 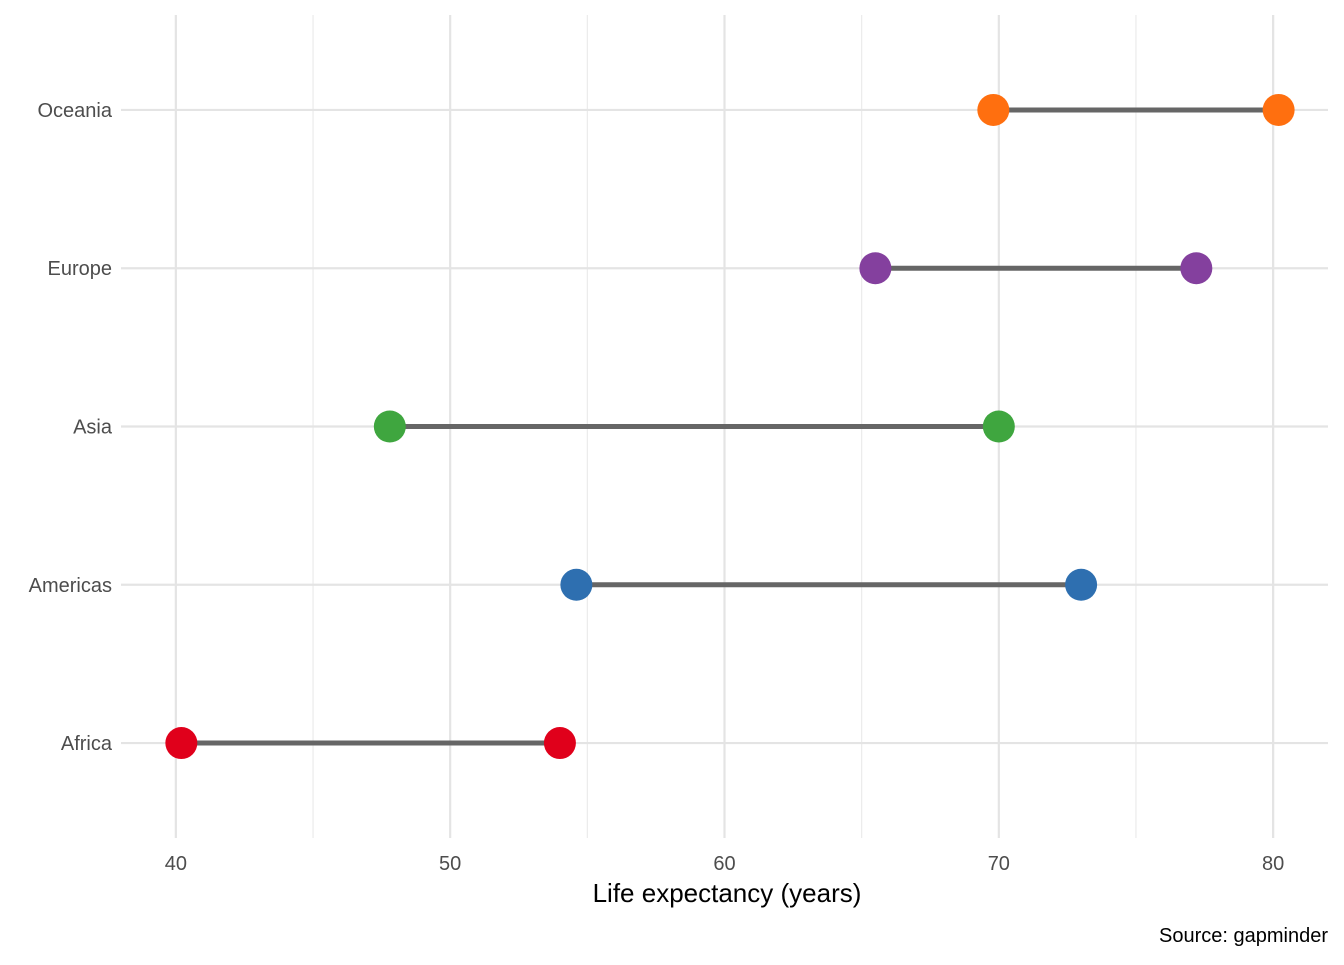 I want to click on point-end-oceania, so click(x=1278, y=109).